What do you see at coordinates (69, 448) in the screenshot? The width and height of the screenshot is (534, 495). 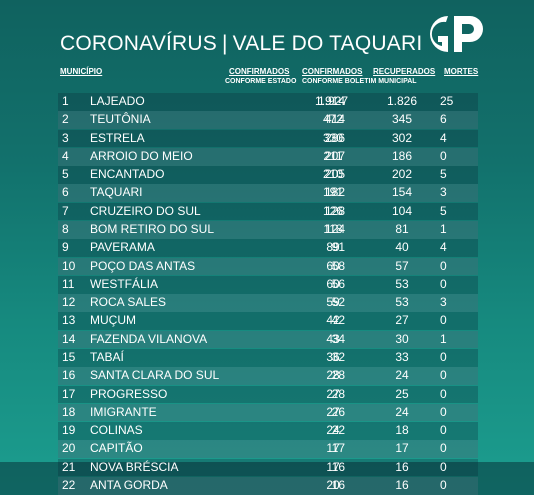 I see `row-number: 20` at bounding box center [69, 448].